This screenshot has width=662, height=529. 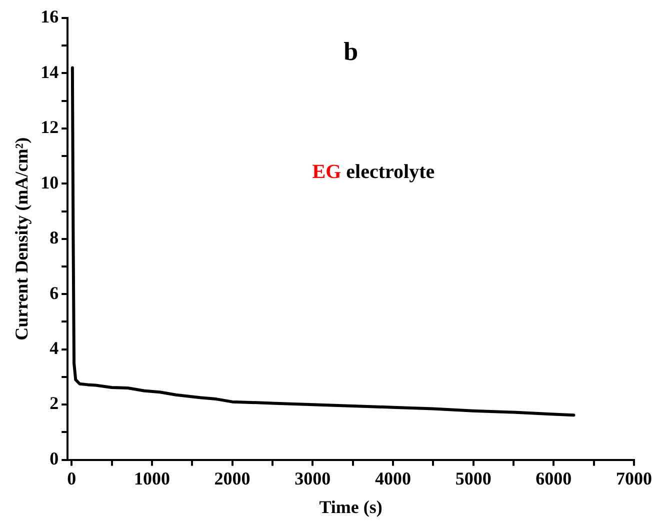 I want to click on x-tick-label: 0, so click(x=71, y=478).